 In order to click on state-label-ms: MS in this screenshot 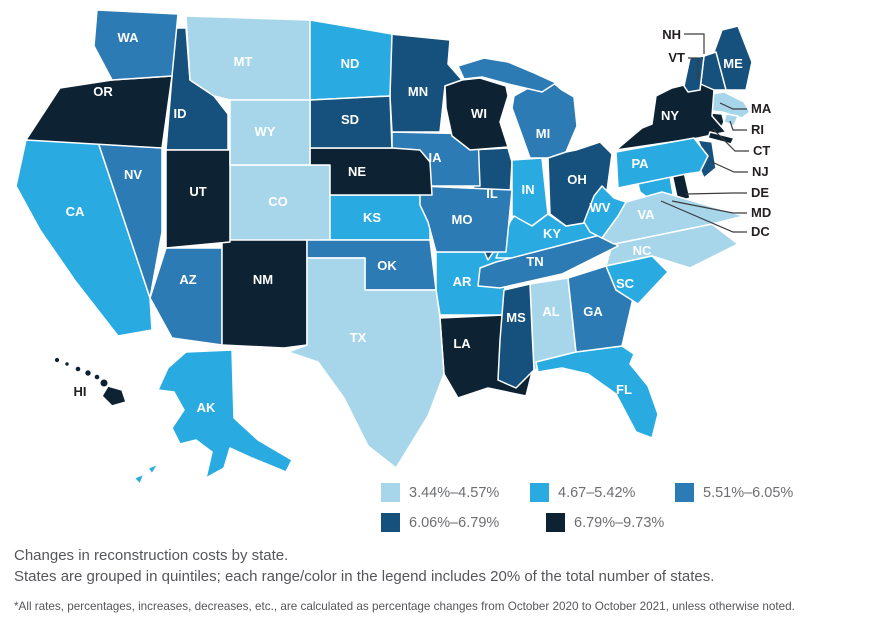, I will do `click(516, 317)`.